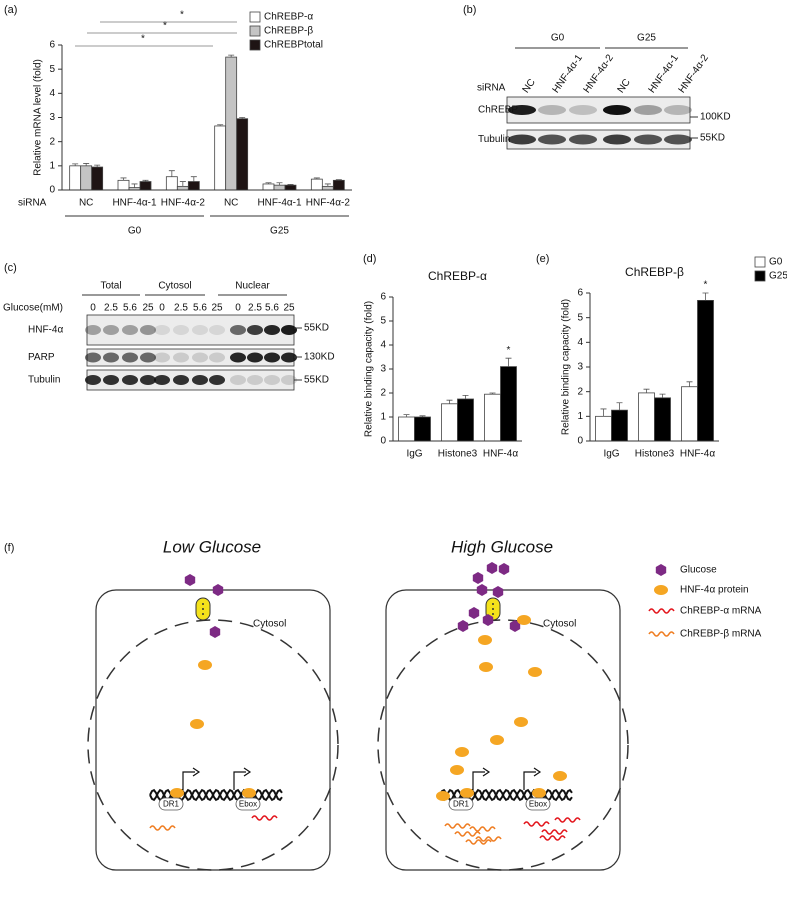 Image resolution: width=787 pixels, height=900 pixels. I want to click on chart-title: ChREBP-β, so click(654, 272).